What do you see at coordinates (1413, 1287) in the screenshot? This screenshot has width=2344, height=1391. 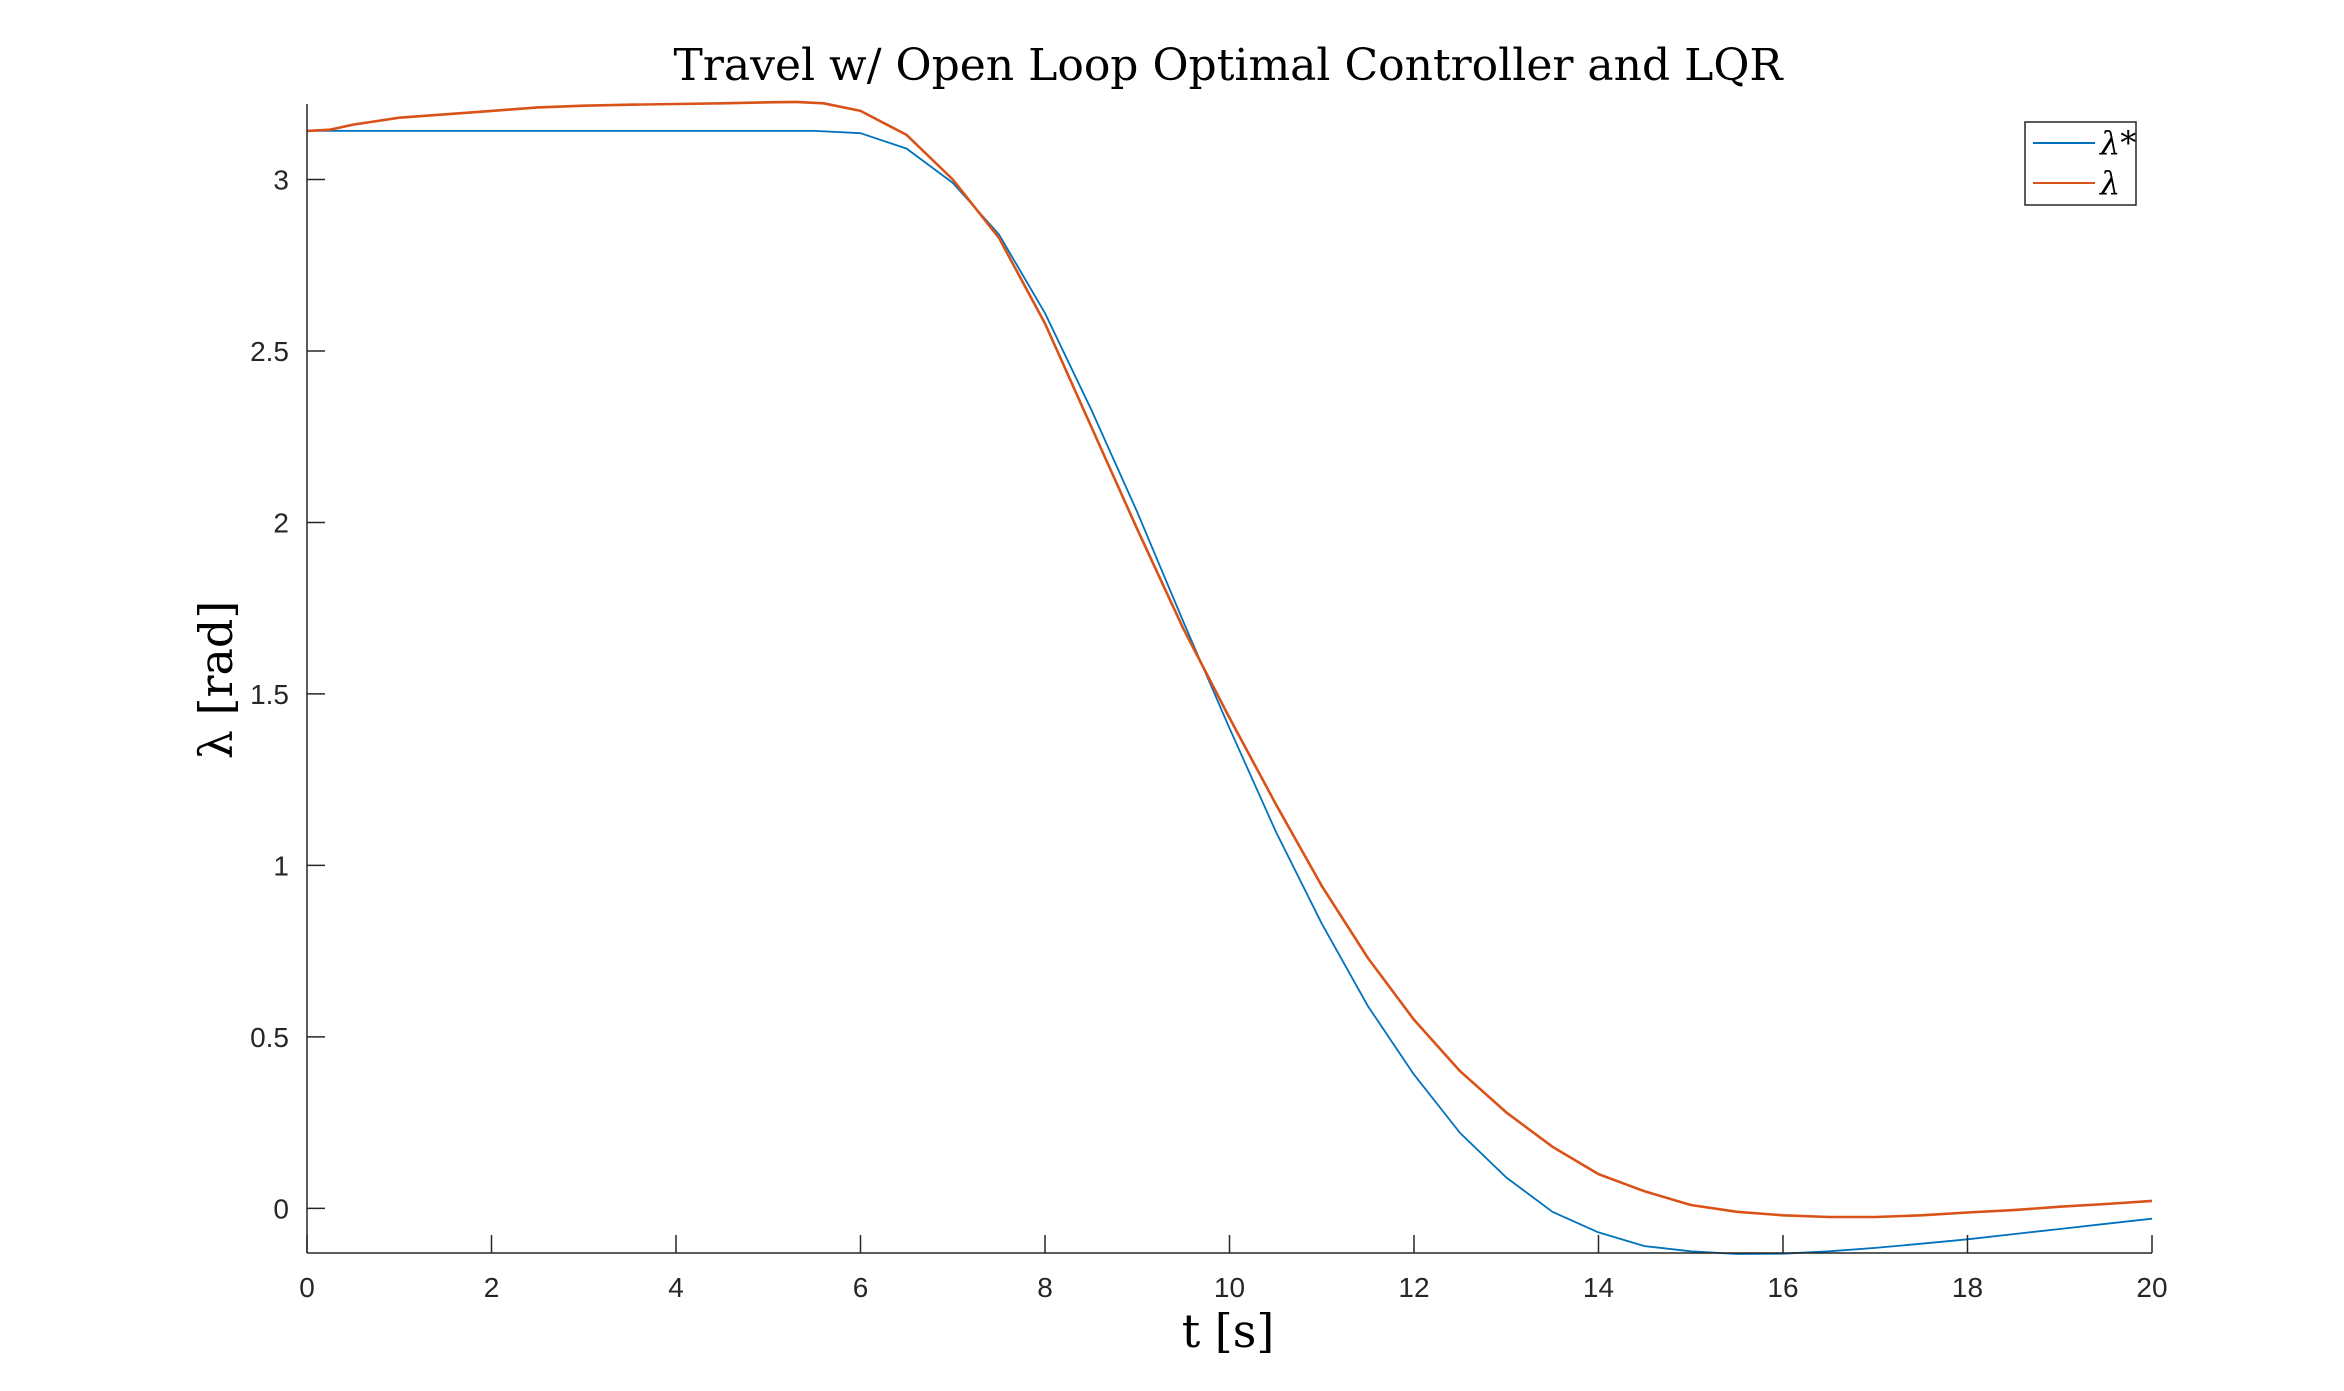 I see `x-tick-label: 12` at bounding box center [1413, 1287].